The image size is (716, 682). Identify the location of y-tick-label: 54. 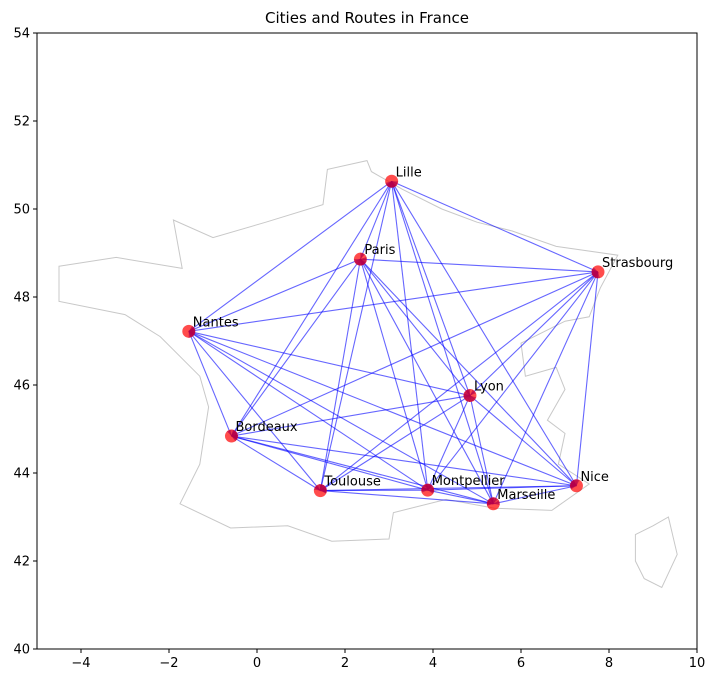
(21, 34).